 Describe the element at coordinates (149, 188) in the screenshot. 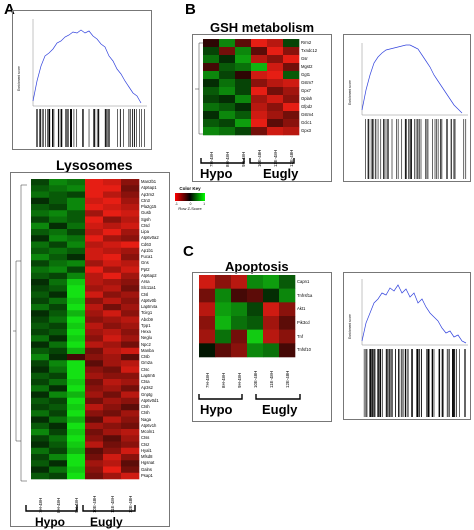

I see `lysosomes-gene-label: Atp6ap1` at that location.